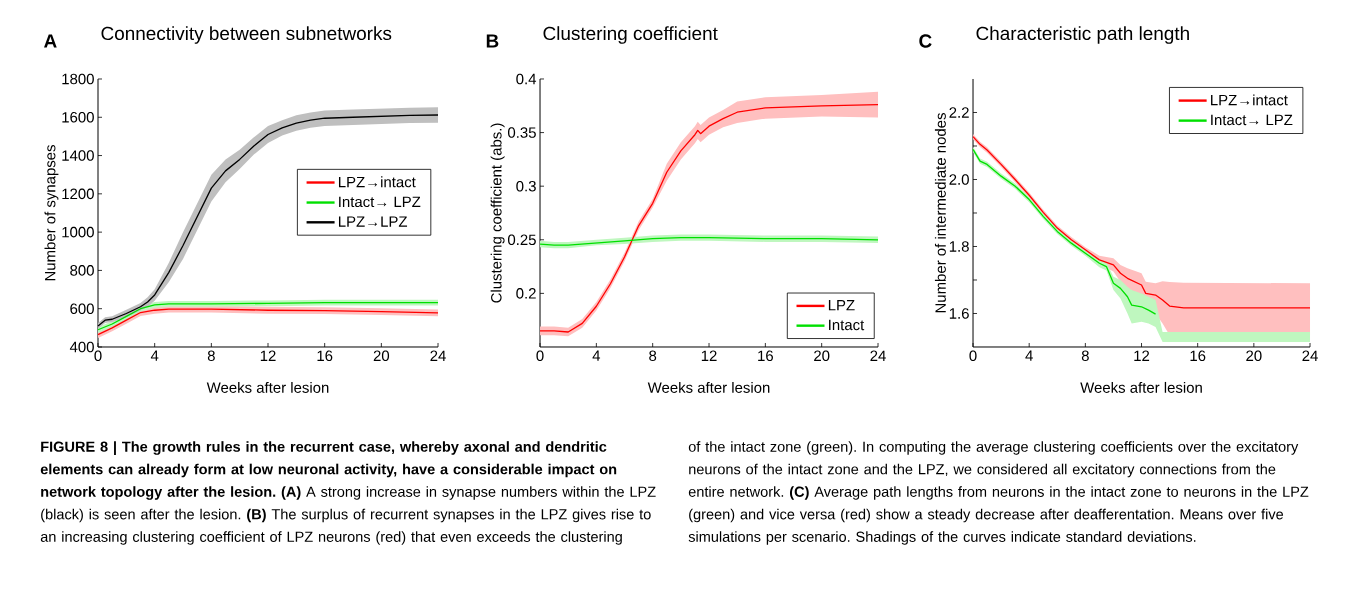 This screenshot has height=597, width=1355. I want to click on line-series, so click(1064, 231).